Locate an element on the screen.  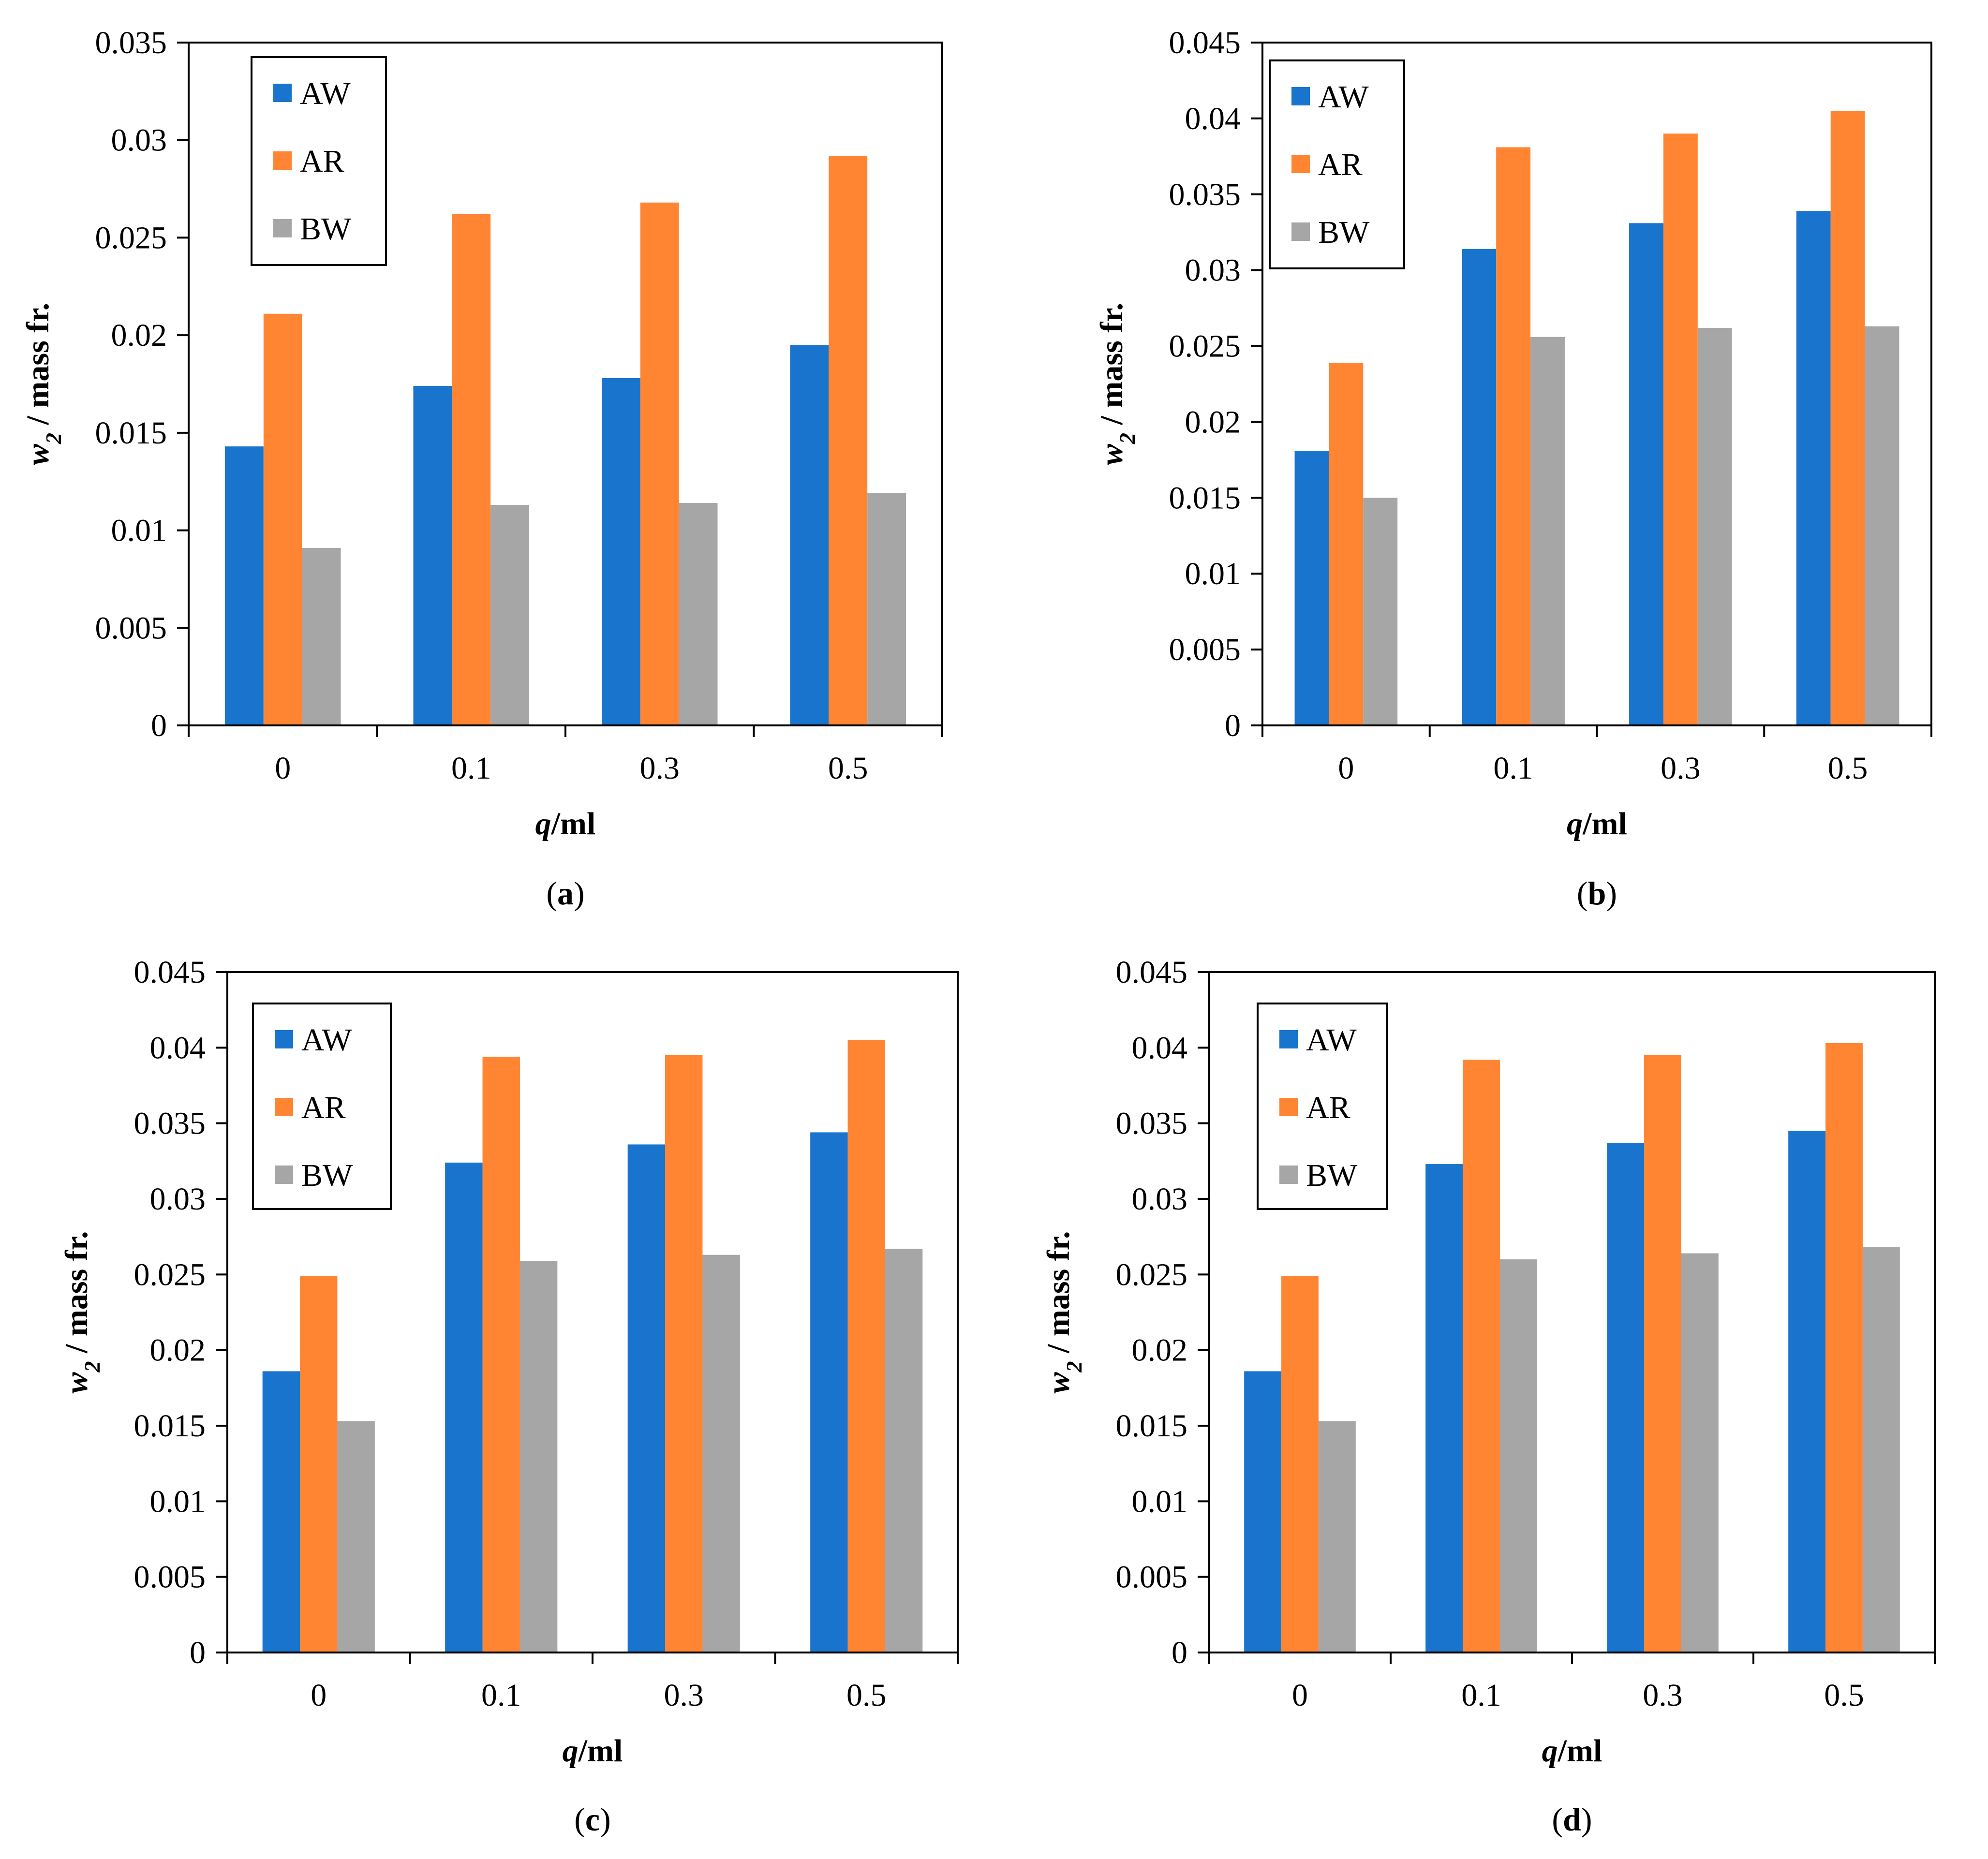
panel-label: (d) is located at coordinates (1572, 1819).